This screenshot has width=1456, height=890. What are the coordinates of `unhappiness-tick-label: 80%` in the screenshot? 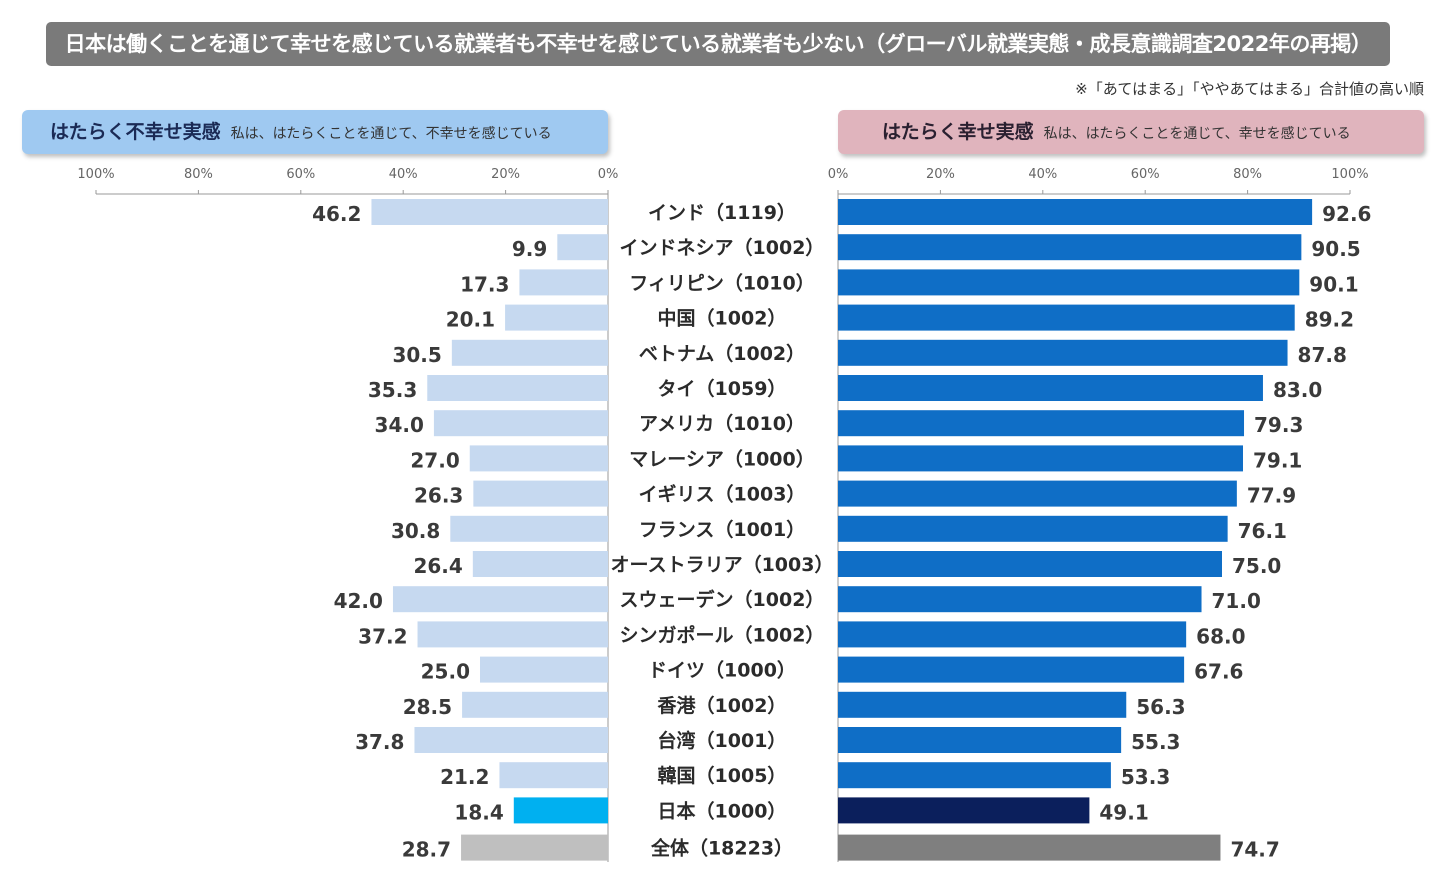 It's located at (198, 174).